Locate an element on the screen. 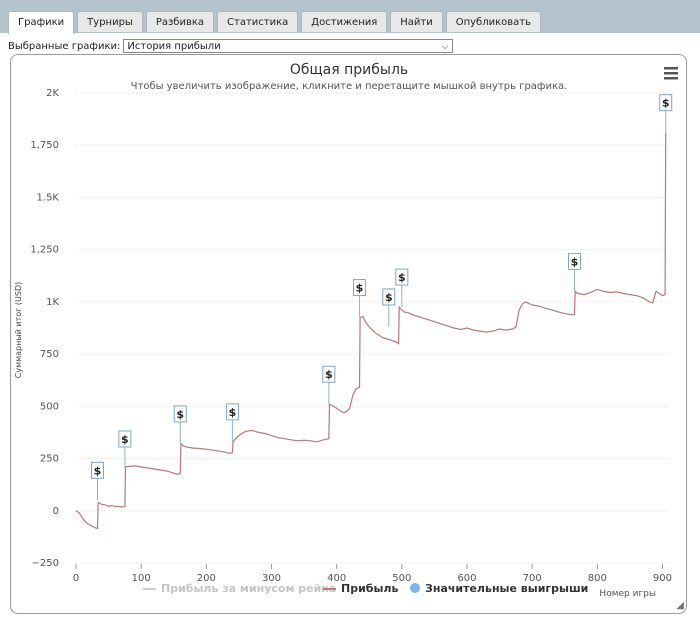 The image size is (700, 623). x-tick-label: 100 is located at coordinates (141, 578).